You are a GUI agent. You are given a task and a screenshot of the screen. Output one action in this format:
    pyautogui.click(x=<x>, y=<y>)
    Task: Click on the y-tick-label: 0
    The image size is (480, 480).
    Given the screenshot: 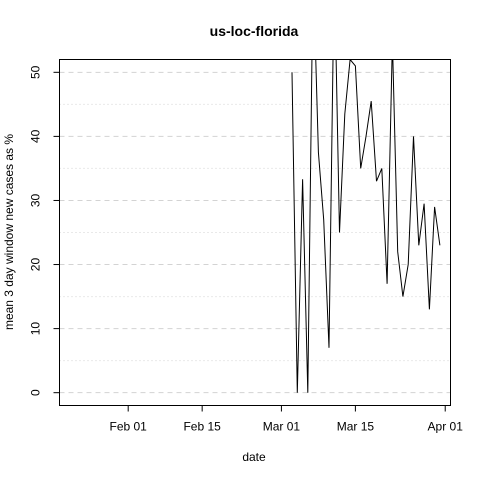 What is the action you would take?
    pyautogui.click(x=36, y=392)
    